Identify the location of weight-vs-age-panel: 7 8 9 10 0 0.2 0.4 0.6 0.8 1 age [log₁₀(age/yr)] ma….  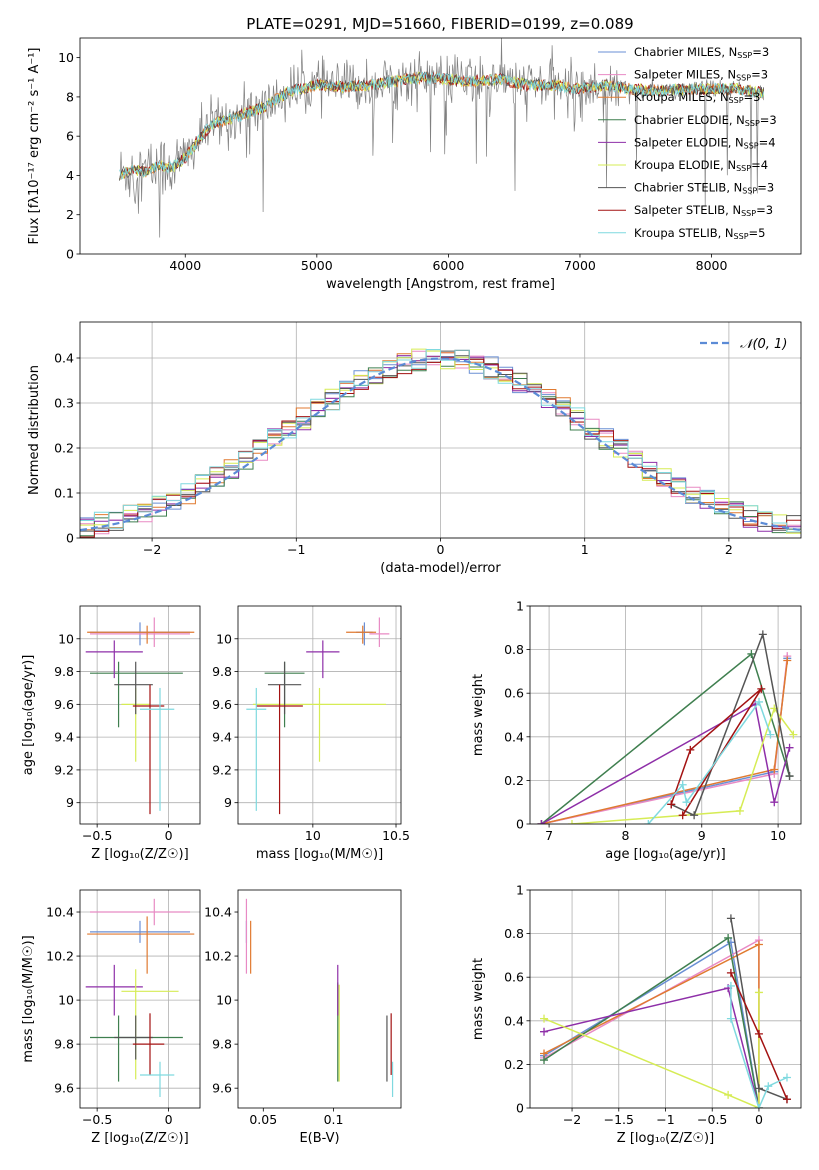
(636, 730).